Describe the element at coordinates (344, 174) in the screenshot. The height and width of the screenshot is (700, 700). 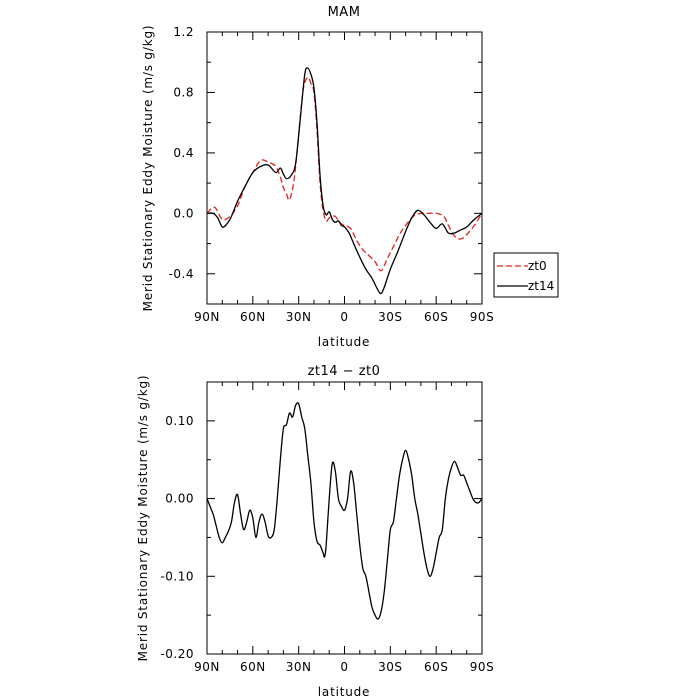
I see `top-series-line-zt0` at that location.